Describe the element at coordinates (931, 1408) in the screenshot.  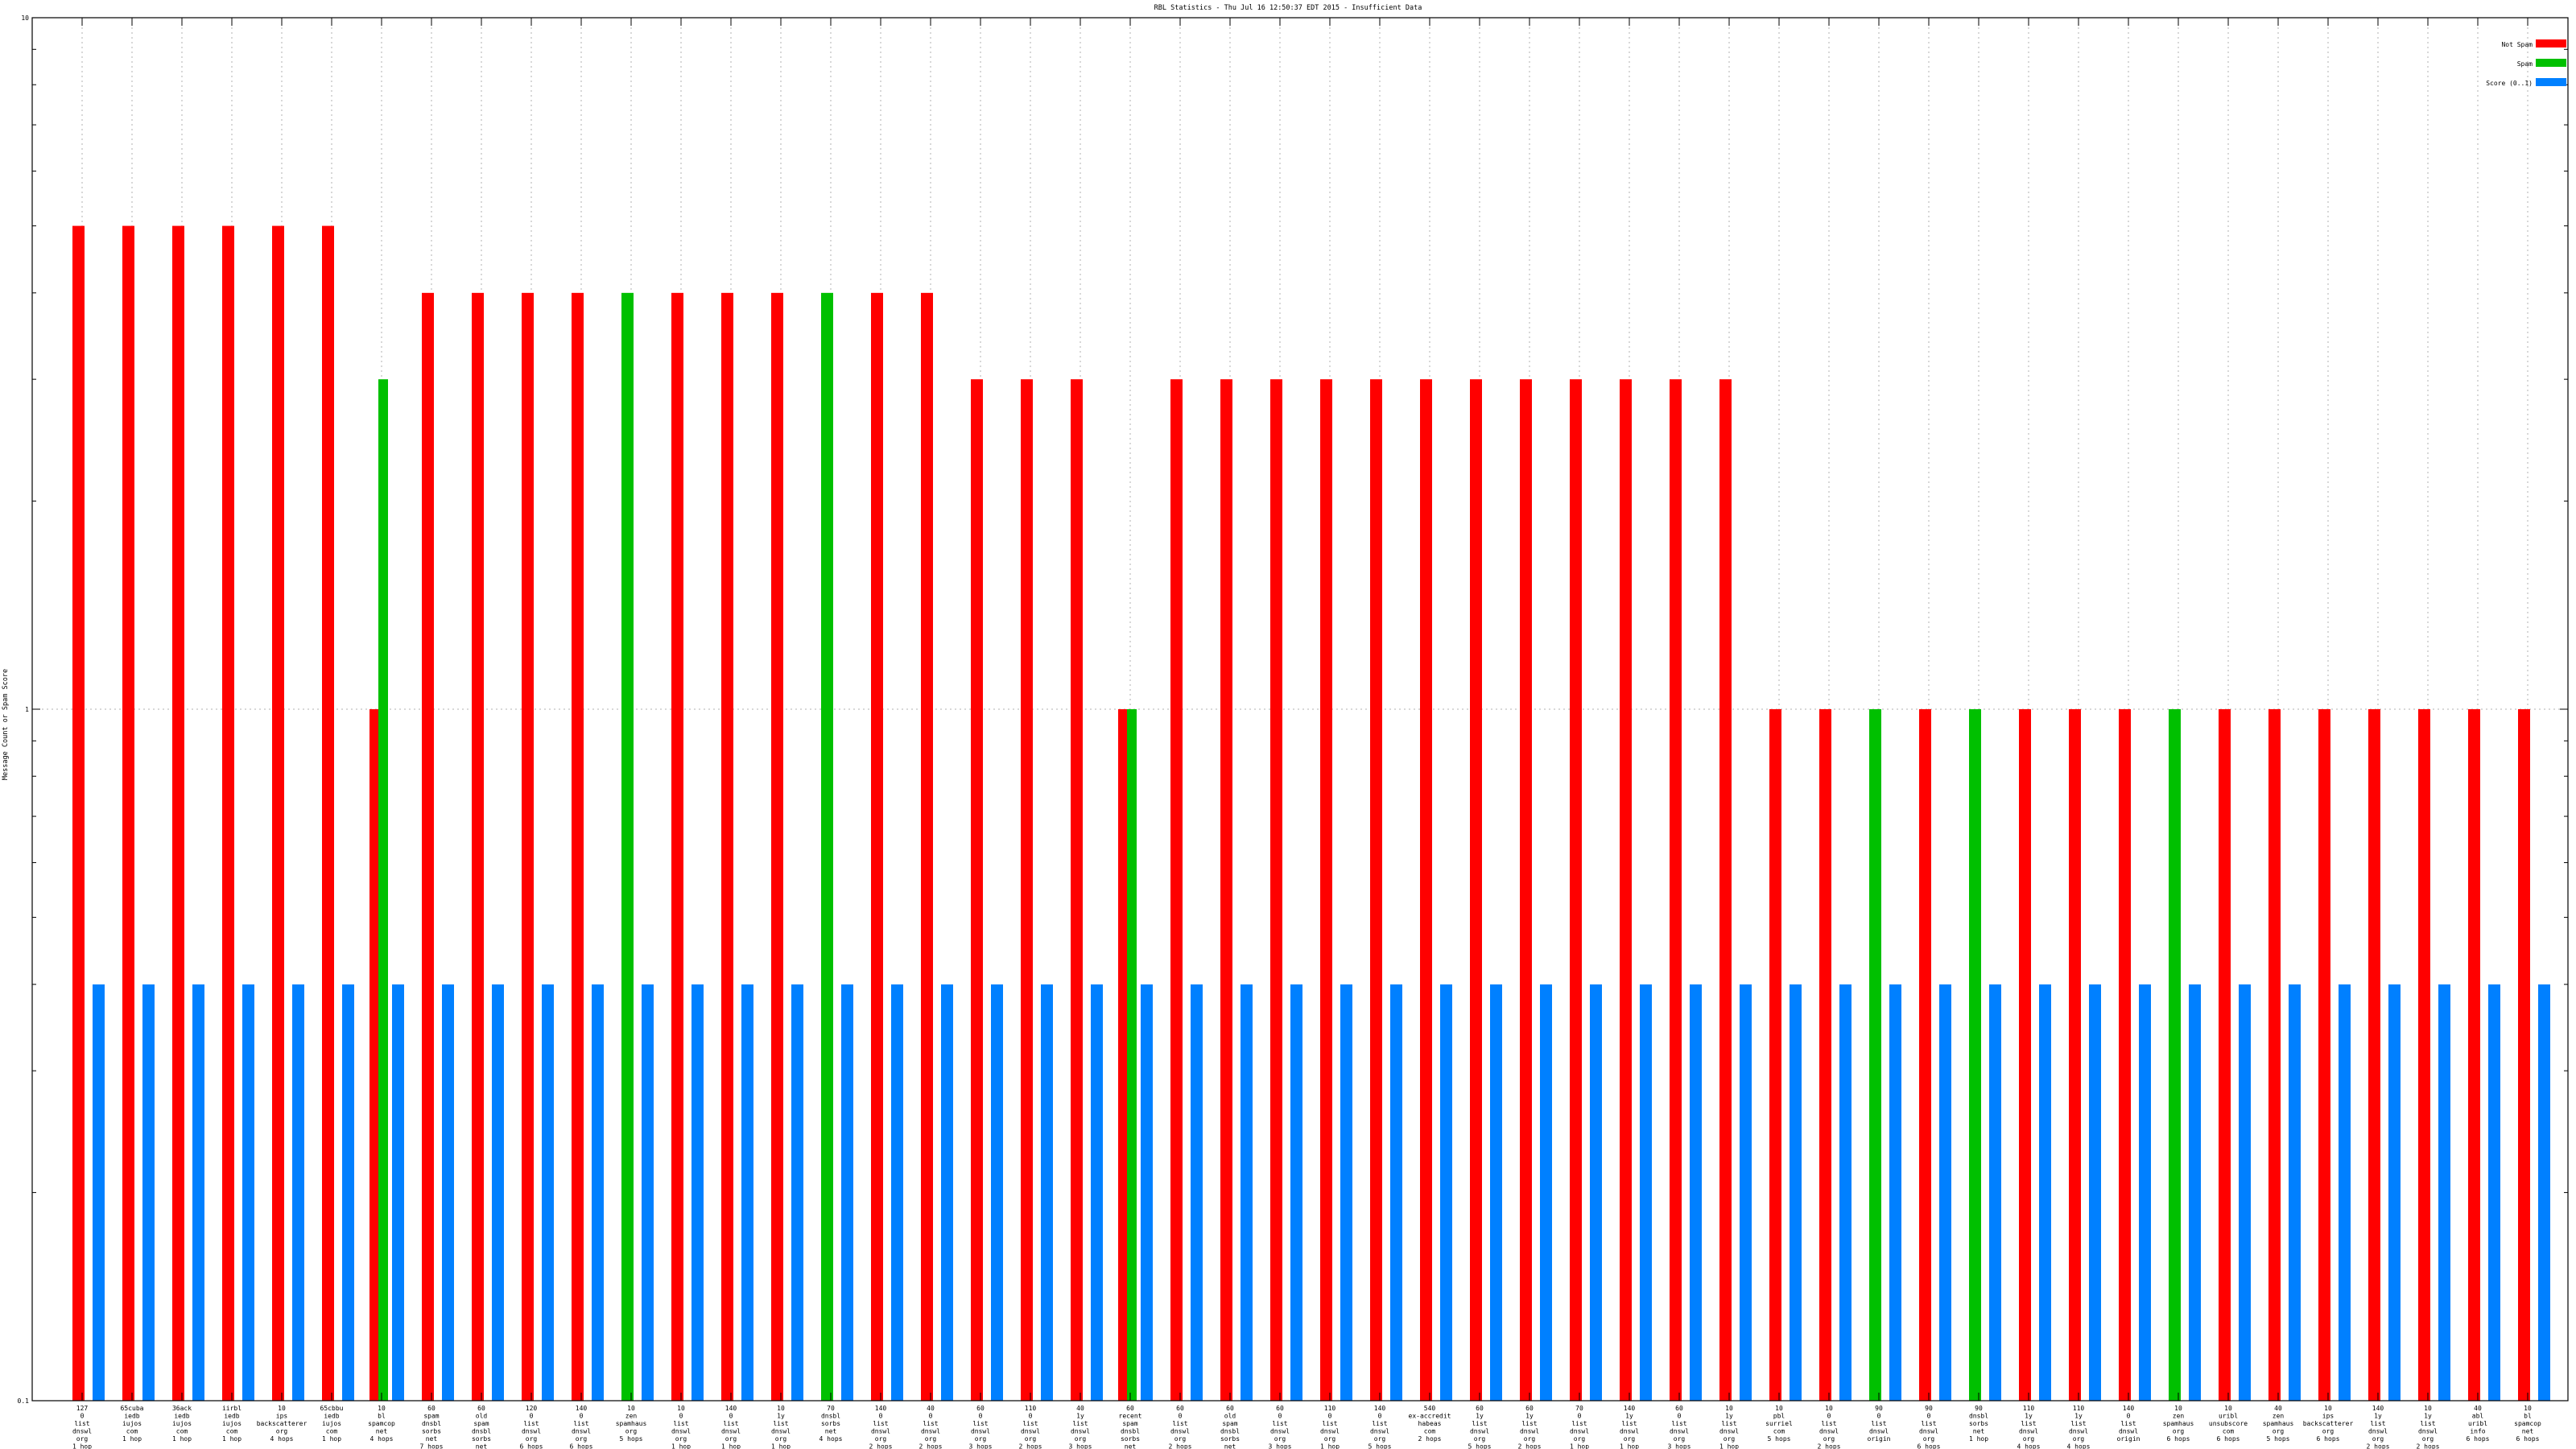
I see `x-tick-label-line: 40` at that location.